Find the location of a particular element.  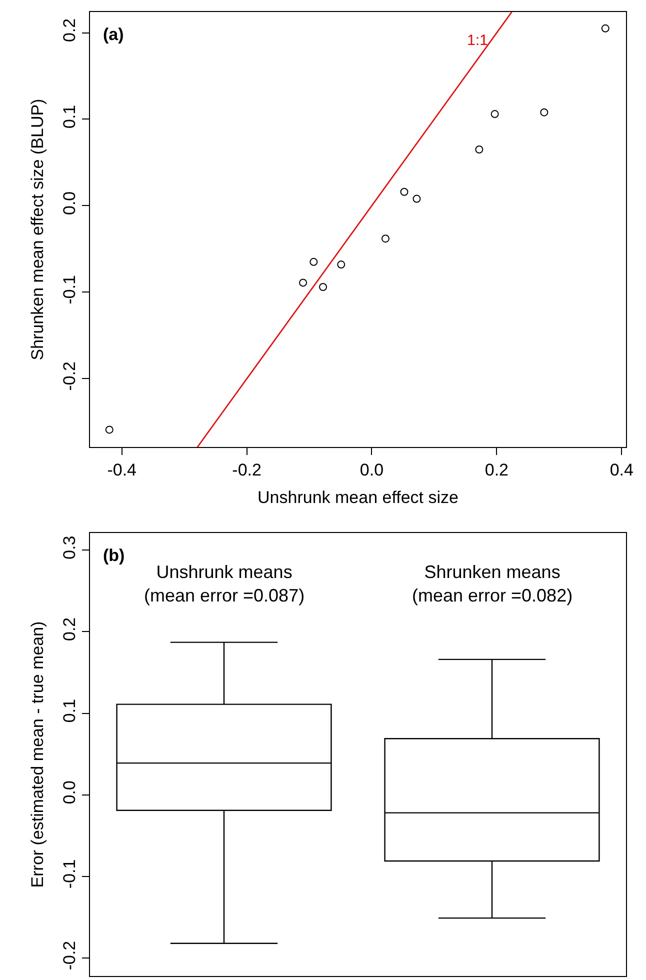

y-axis-title: Error (estimated mean - true mean) is located at coordinates (37, 754).